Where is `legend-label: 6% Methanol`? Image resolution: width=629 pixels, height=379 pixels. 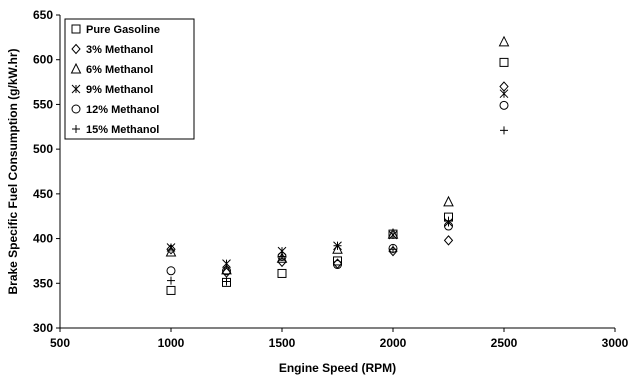
legend-label: 6% Methanol is located at coordinates (119, 70).